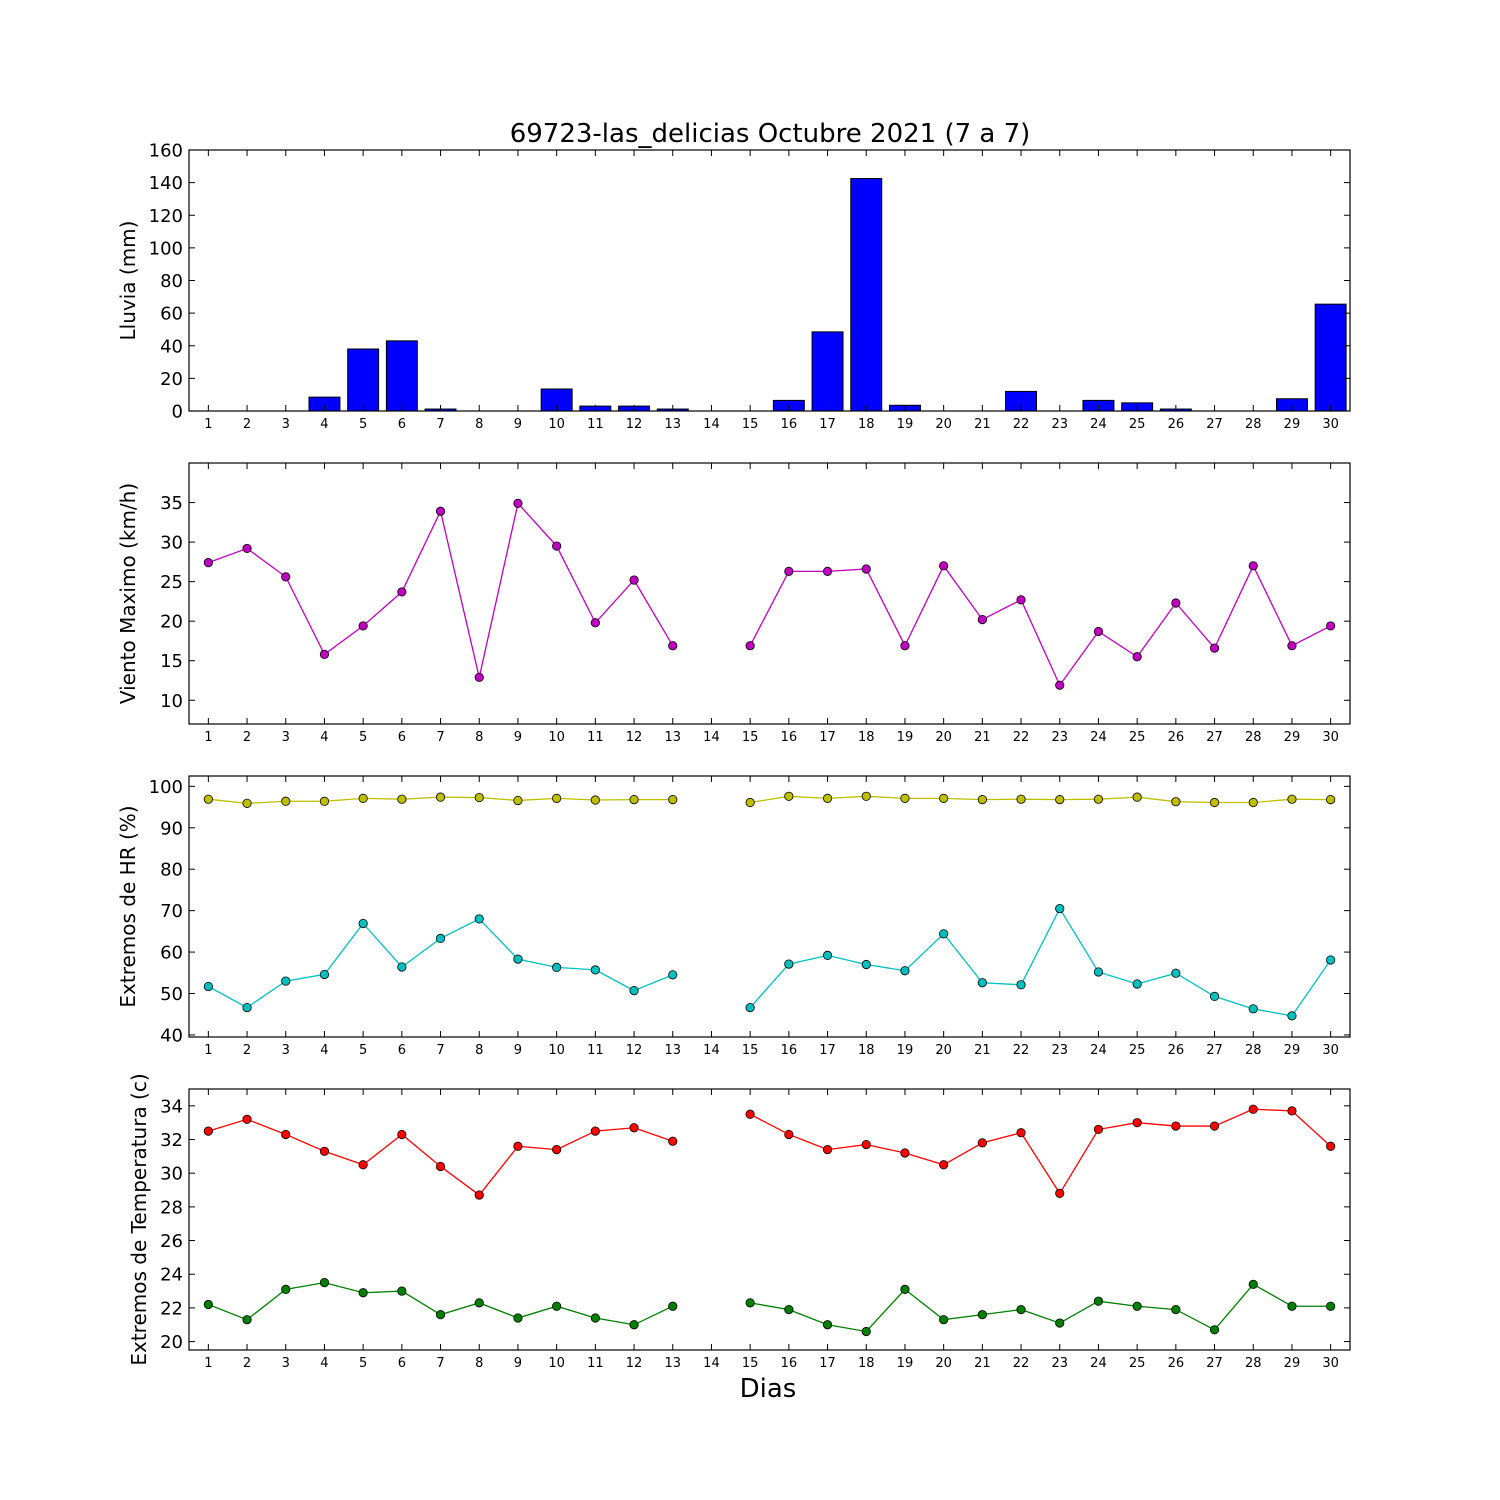  Describe the element at coordinates (1330, 737) in the screenshot. I see `x-tick-label: 30` at that location.